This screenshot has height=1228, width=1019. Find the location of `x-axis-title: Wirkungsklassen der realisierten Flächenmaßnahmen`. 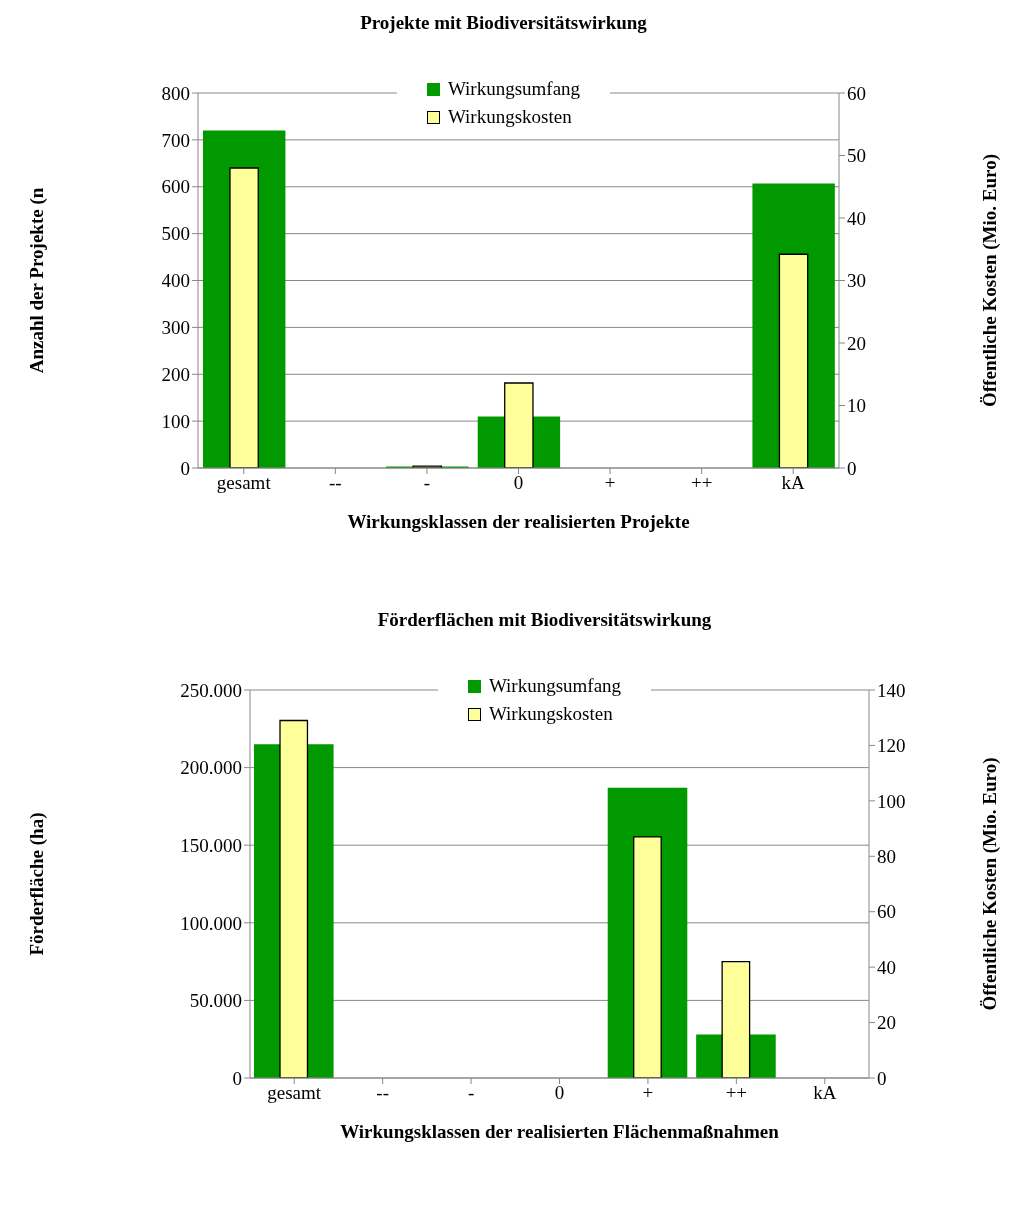

x-axis-title: Wirkungsklassen der realisierten Flächenmaßnahmen is located at coordinates (560, 1131).